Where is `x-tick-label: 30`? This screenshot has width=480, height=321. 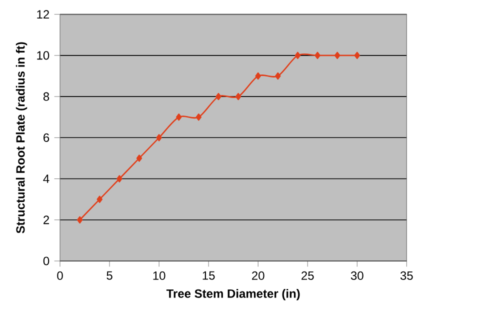
x-tick-label: 30 is located at coordinates (357, 275).